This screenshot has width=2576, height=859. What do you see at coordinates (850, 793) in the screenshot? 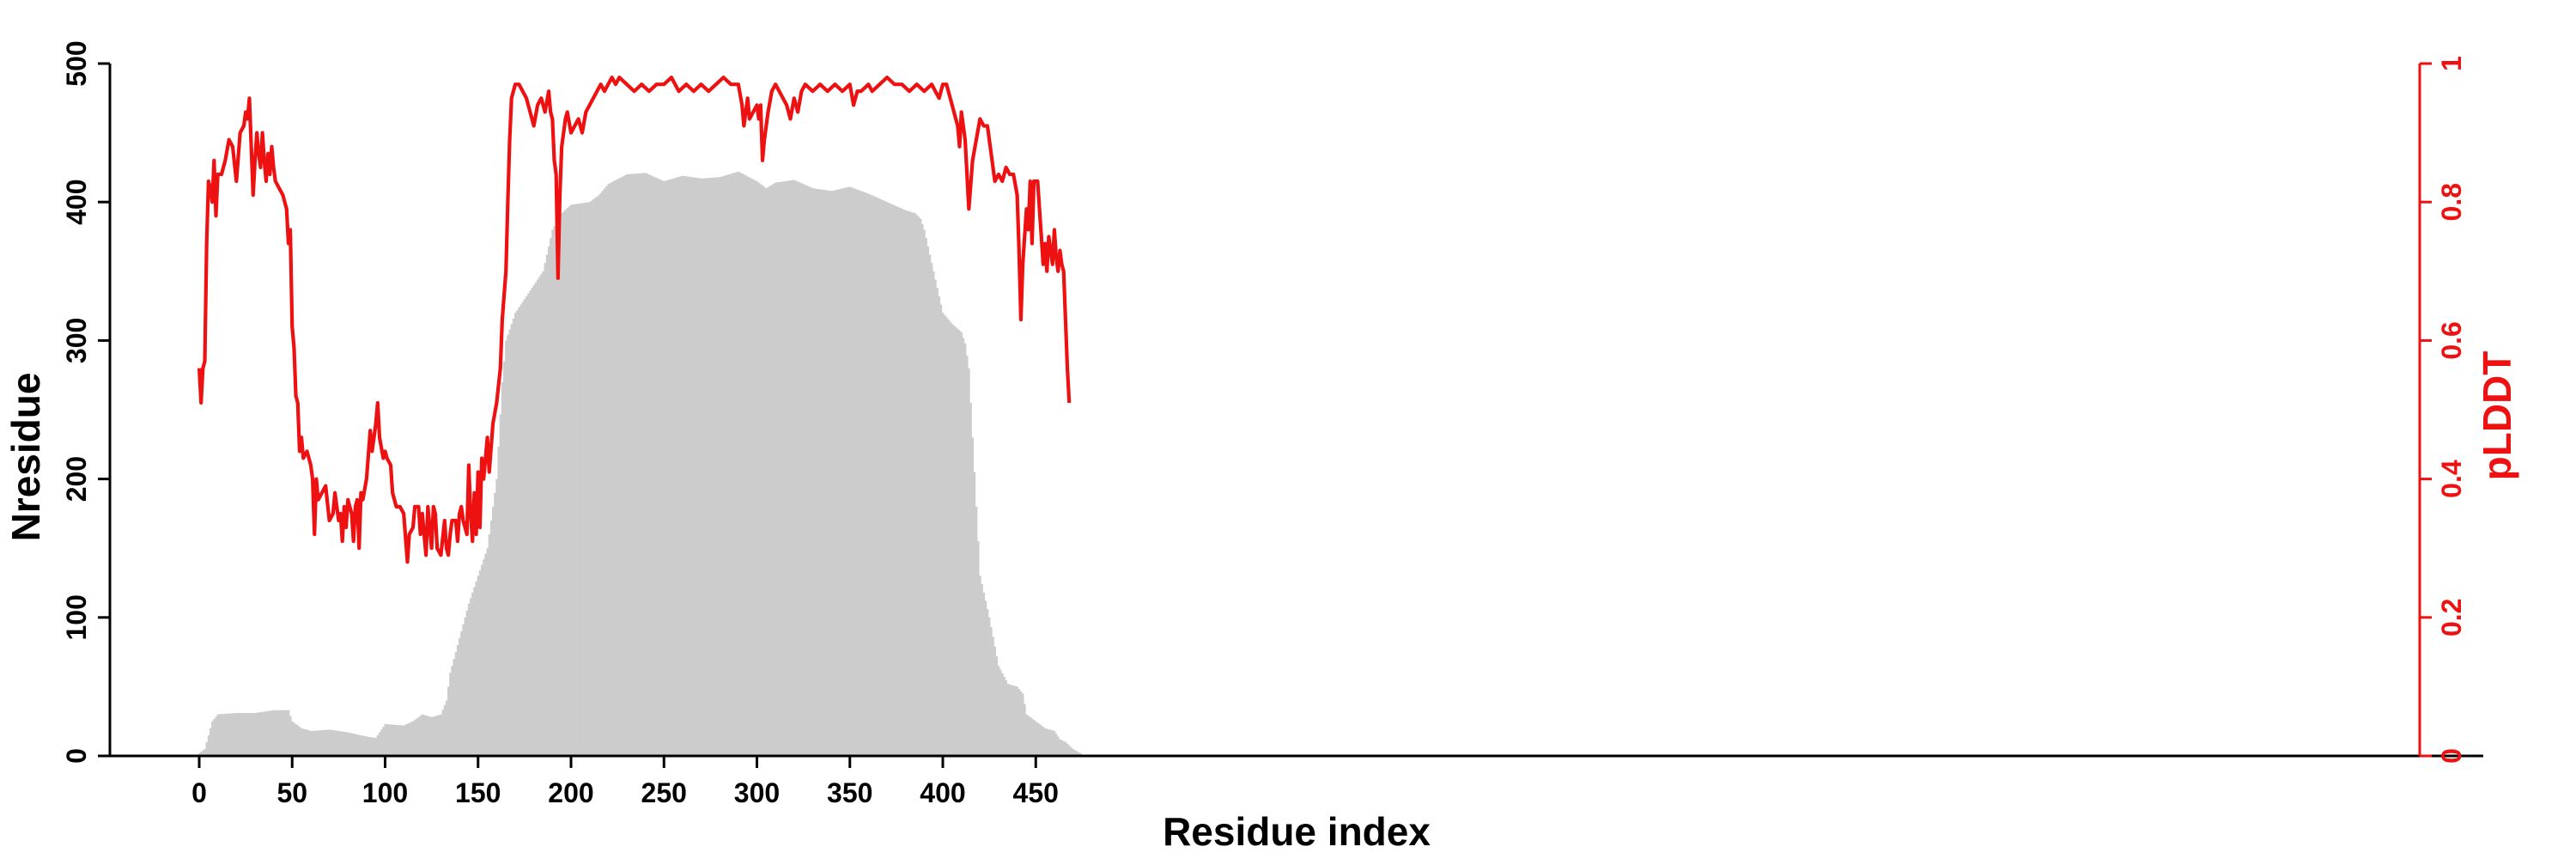
I see `x-tick-label: 350` at bounding box center [850, 793].